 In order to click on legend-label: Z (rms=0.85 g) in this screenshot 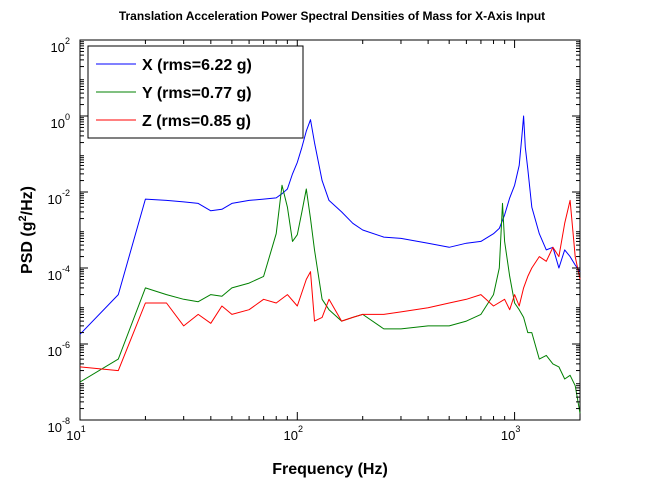, I will do `click(196, 121)`.